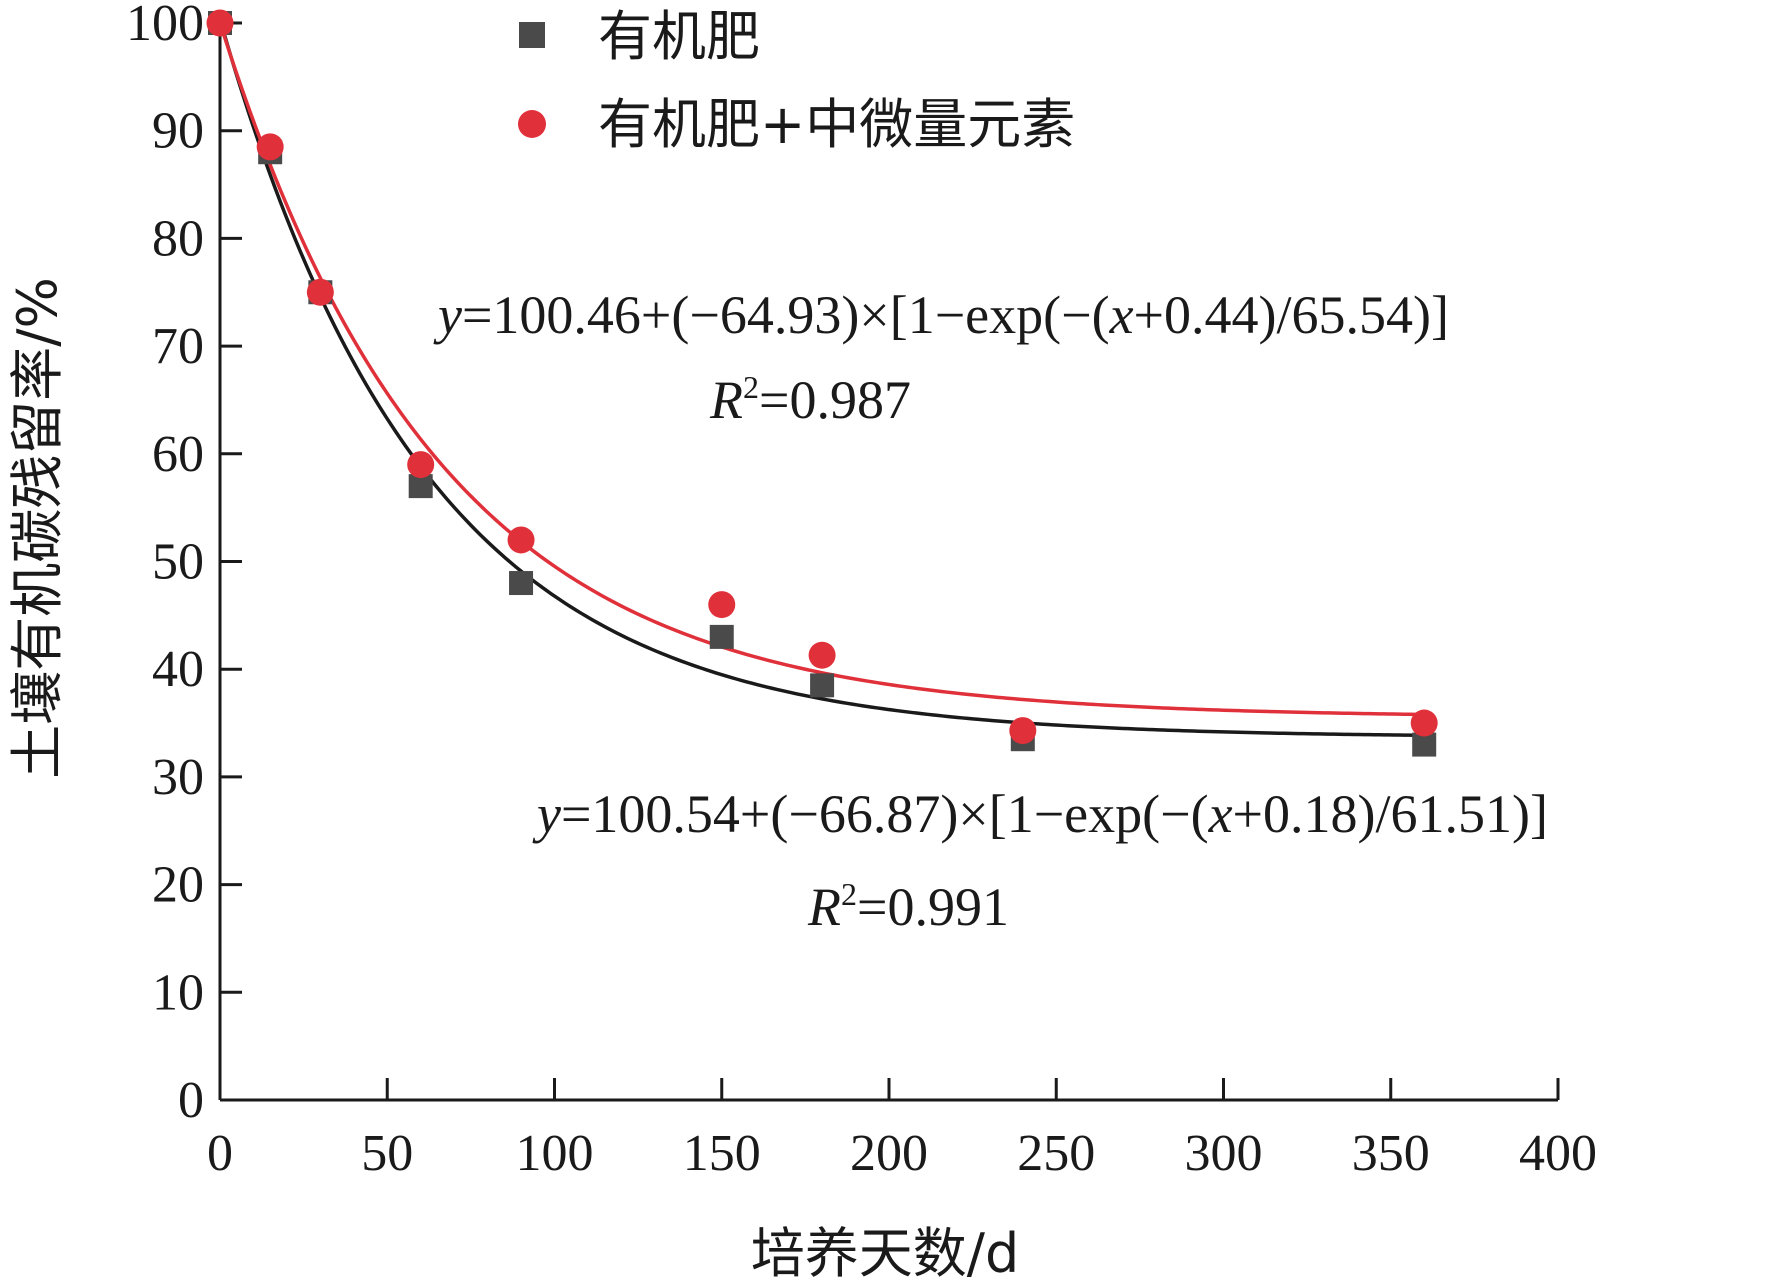 This screenshot has height=1287, width=1784. What do you see at coordinates (165, 26) in the screenshot?
I see `y-tick-label: 100` at bounding box center [165, 26].